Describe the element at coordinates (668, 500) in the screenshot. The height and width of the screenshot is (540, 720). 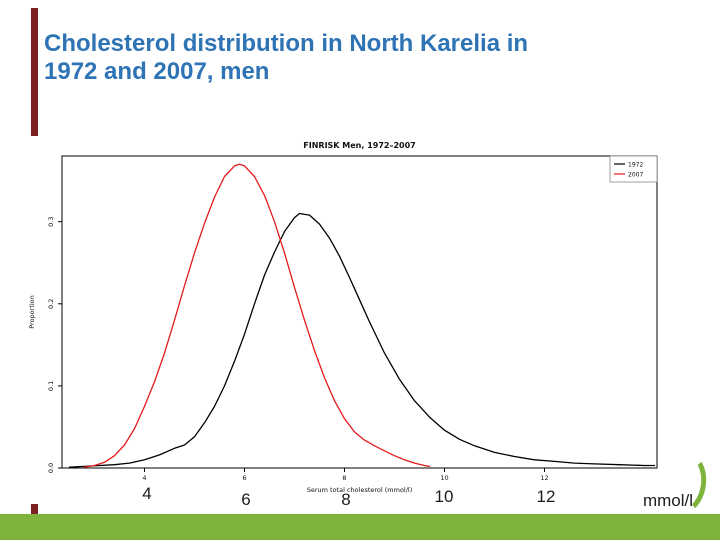
I see `axis-overlay-unit: mmol/l` at that location.